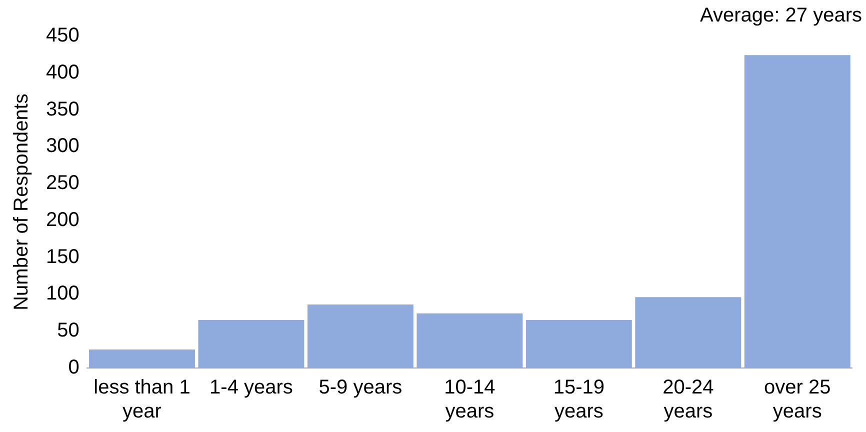 This screenshot has height=432, width=866. Describe the element at coordinates (63, 72) in the screenshot. I see `y-tick-label: 400` at that location.